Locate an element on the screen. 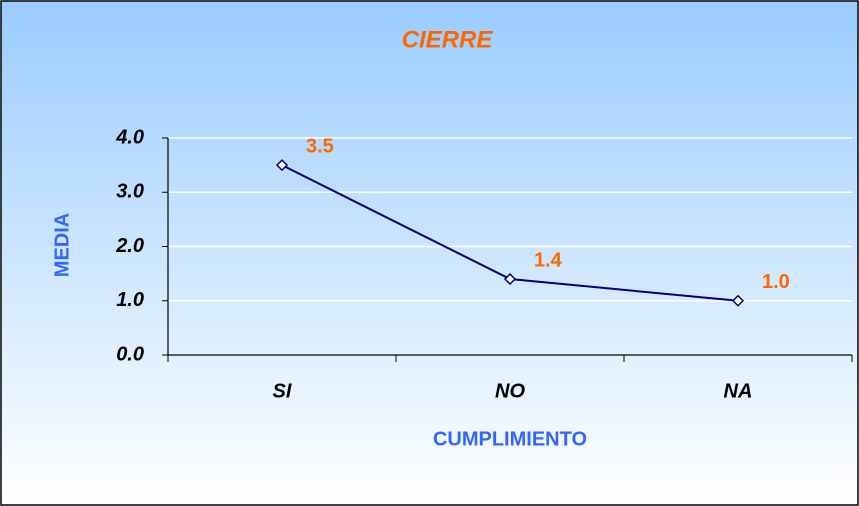  y-tick-label: 3.0 is located at coordinates (130, 192).